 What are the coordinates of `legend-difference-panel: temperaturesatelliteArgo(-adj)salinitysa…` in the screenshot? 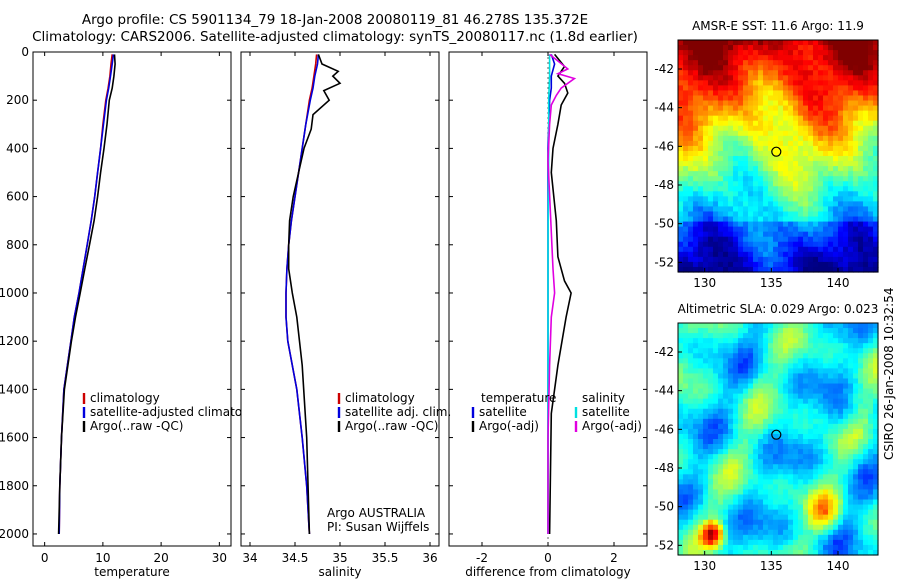 It's located at (556, 412).